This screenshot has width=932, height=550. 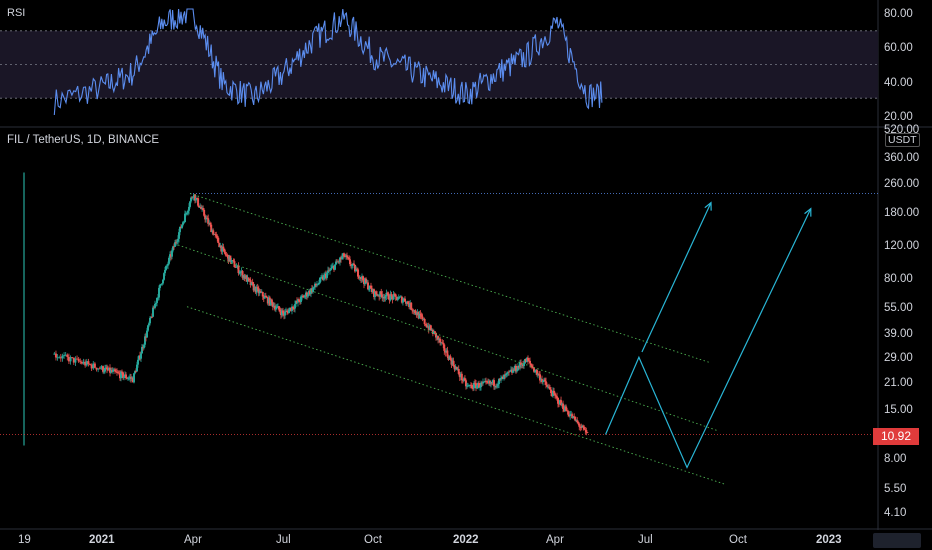 What do you see at coordinates (898, 83) in the screenshot?
I see `rsi-tick-40: 40.00` at bounding box center [898, 83].